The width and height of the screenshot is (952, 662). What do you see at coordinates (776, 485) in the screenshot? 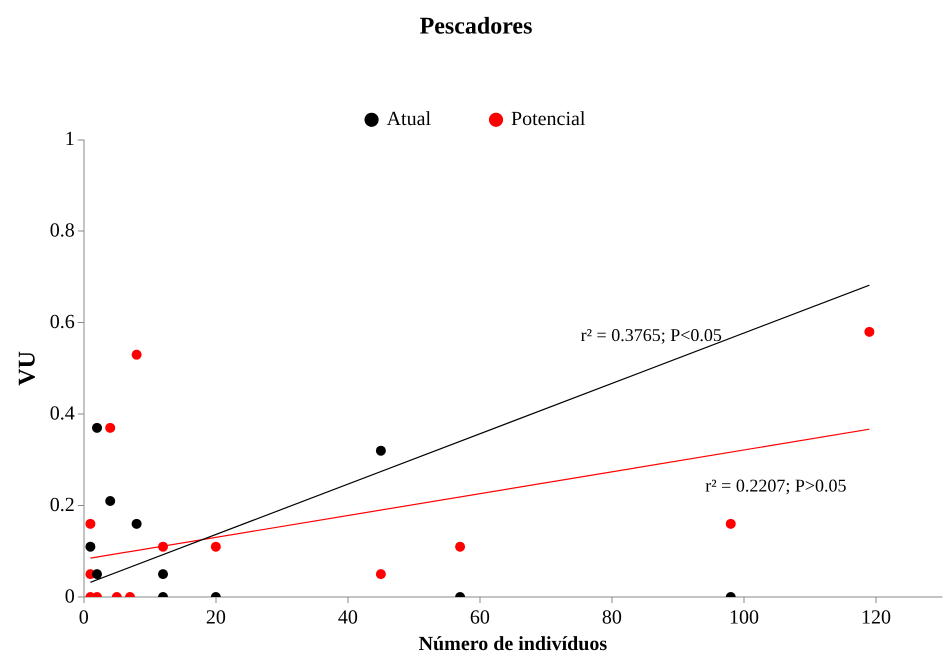
I see `annotation: r² = 0.2207; P>0.05` at bounding box center [776, 485].